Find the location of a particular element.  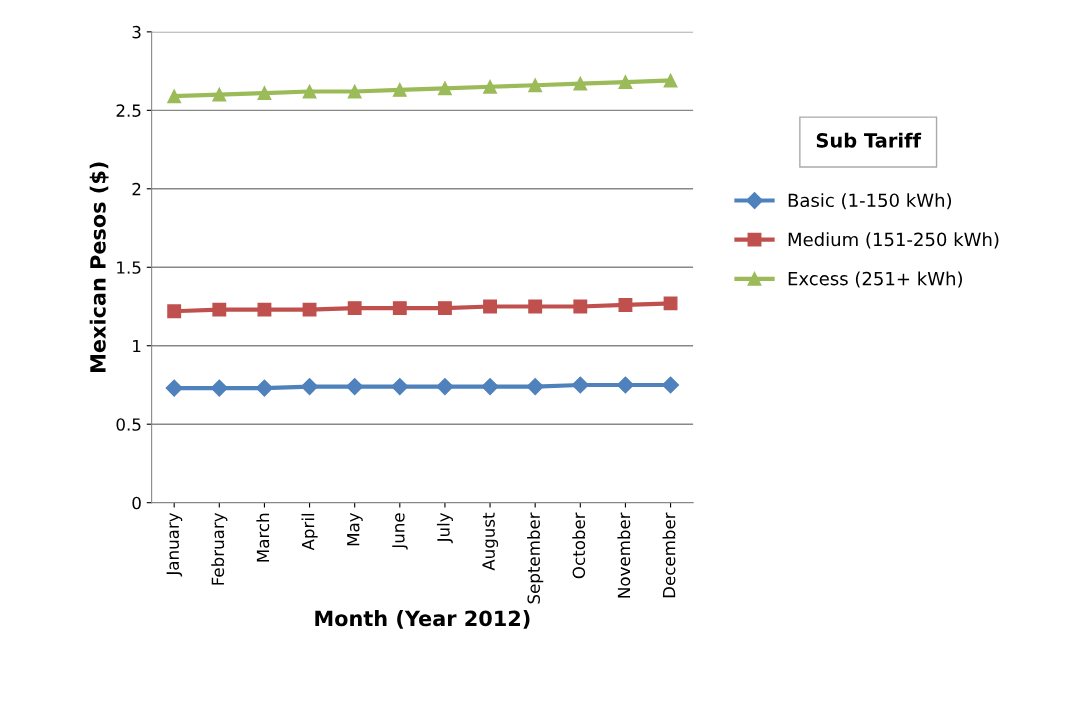

legend-label: Basic (1-150 kWh) is located at coordinates (870, 201).